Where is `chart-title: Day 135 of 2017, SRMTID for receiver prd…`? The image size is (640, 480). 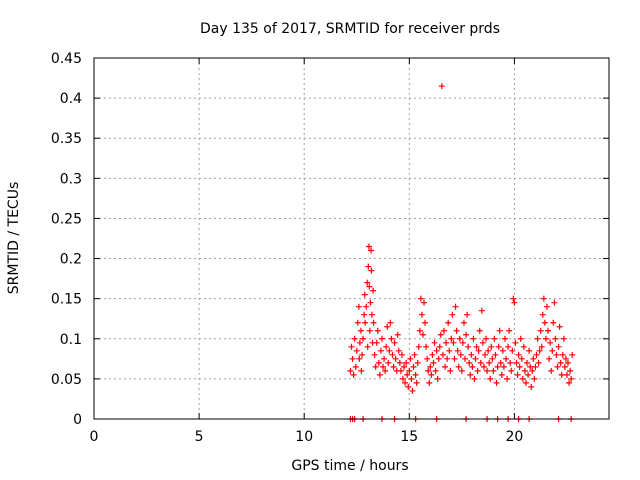
chart-title: Day 135 of 2017, SRMTID for receiver prd… is located at coordinates (350, 29).